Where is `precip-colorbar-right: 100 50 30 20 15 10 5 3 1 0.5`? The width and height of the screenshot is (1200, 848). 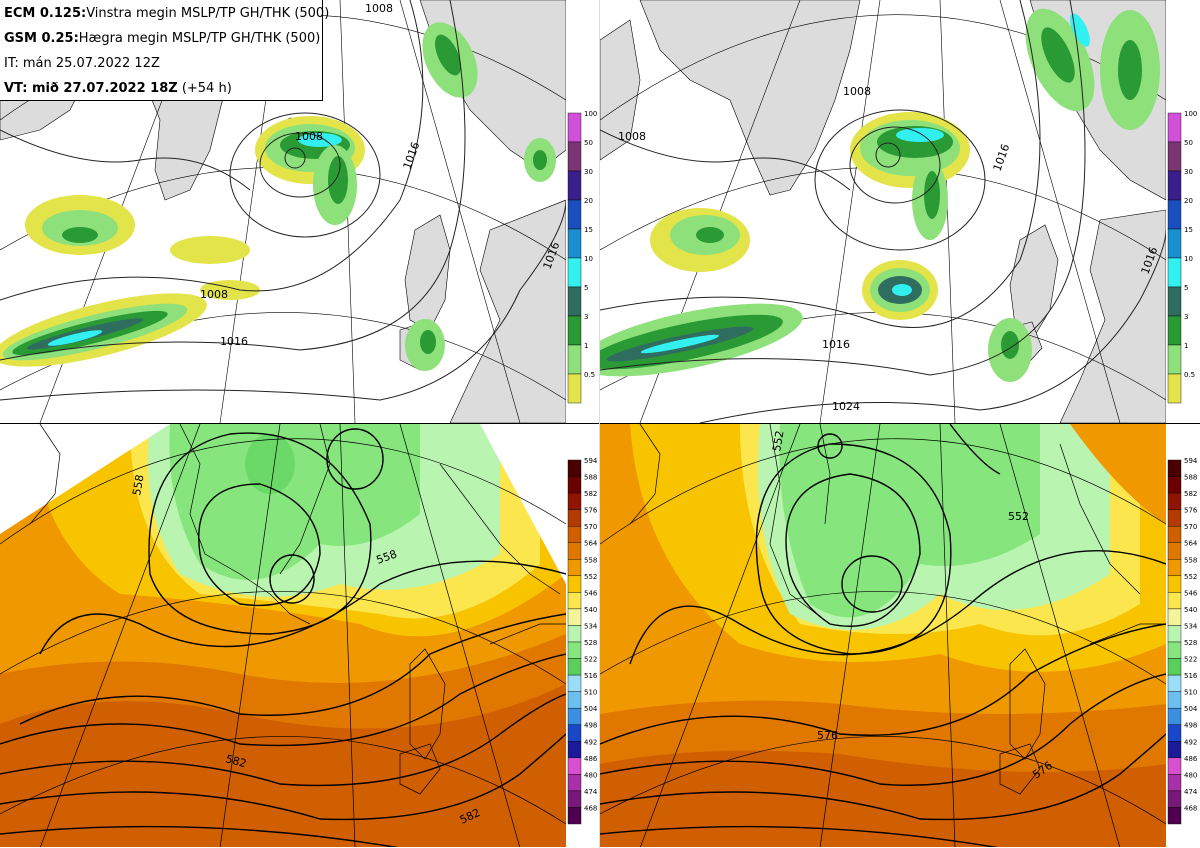
precip-colorbar-right: 100 50 30 20 15 10 5 3 1 0.5 is located at coordinates (1183, 212).